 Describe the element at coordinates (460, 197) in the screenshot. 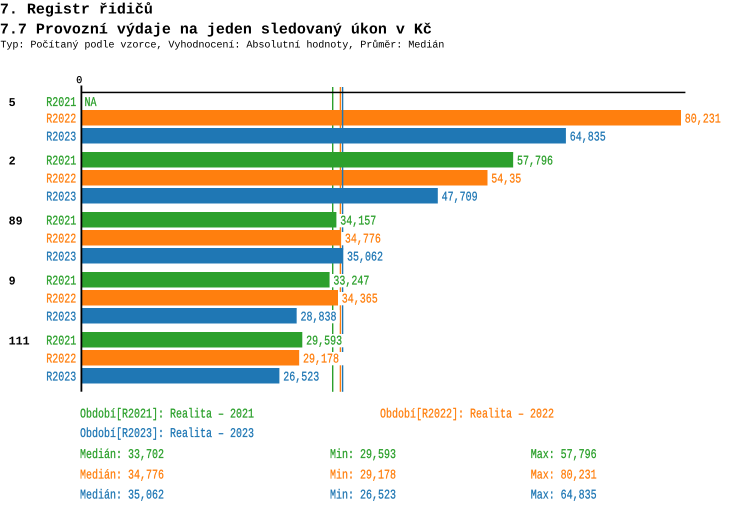

I see `svg-text: 47,709` at that location.